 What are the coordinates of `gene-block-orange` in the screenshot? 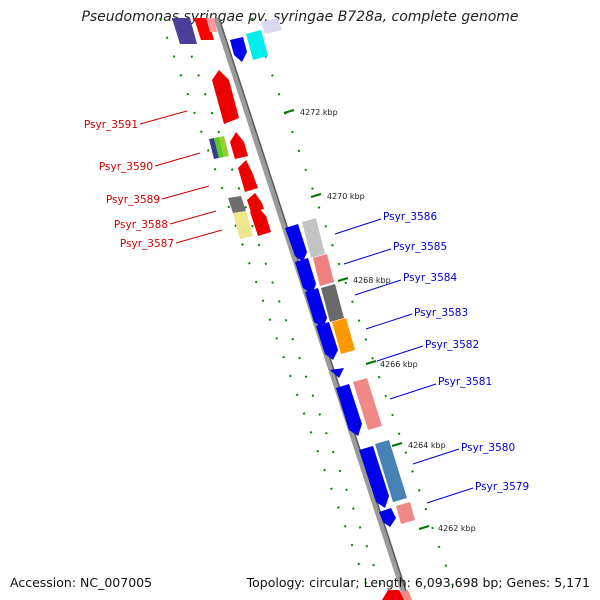 It's located at (343, 336).